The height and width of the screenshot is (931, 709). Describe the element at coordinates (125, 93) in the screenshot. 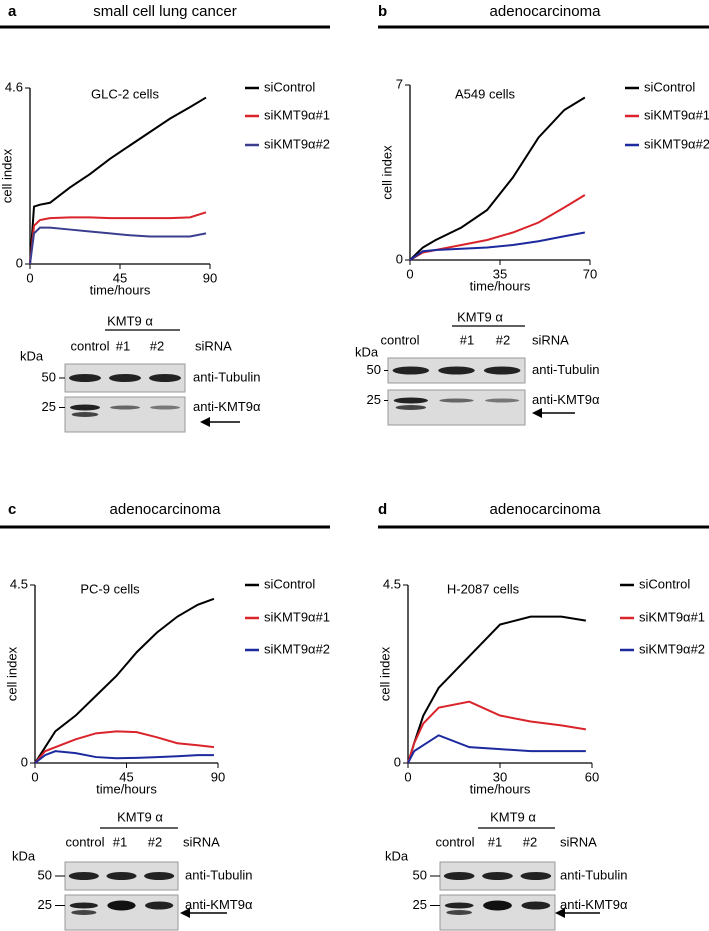

I see `chart-title: GLC-2 cells` at that location.